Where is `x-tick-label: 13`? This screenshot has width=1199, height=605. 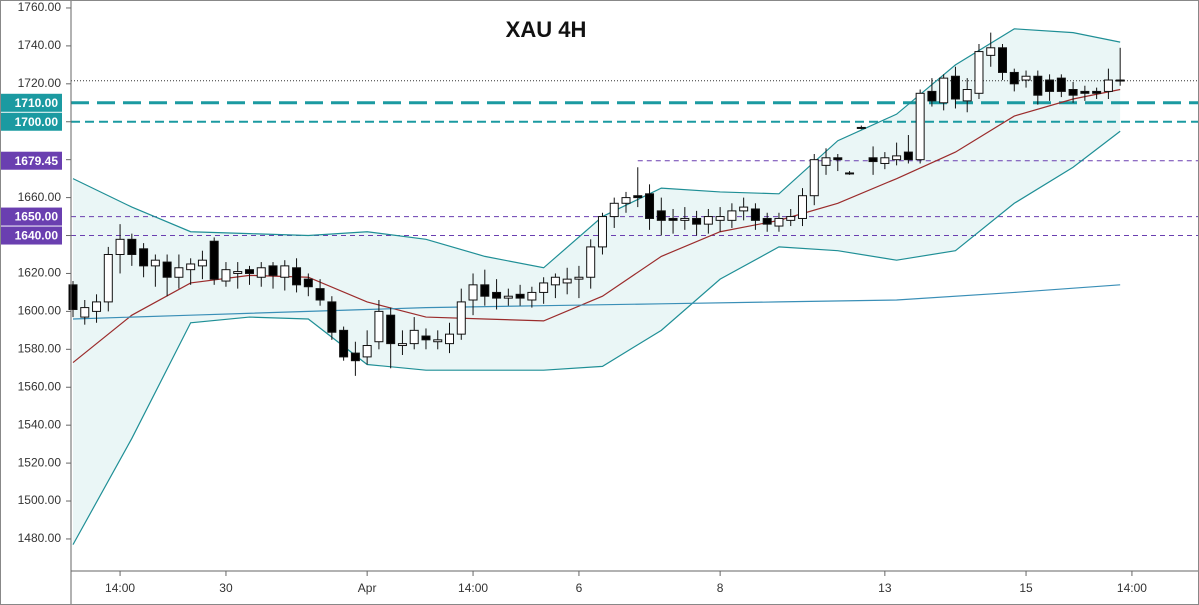 x-tick-label: 13 is located at coordinates (885, 588).